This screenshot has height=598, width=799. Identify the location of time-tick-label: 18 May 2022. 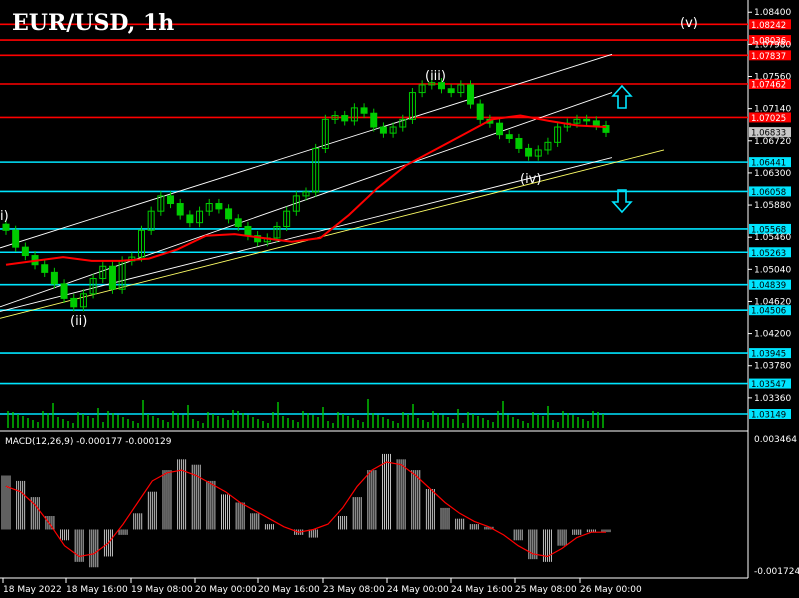
(32, 590).